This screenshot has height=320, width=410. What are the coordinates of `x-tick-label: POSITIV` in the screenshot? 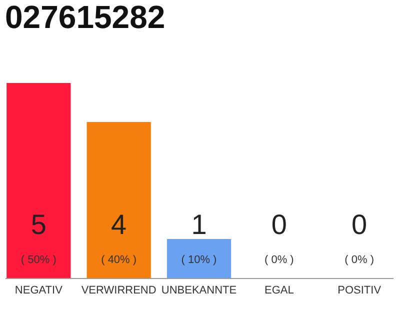 It's located at (360, 290).